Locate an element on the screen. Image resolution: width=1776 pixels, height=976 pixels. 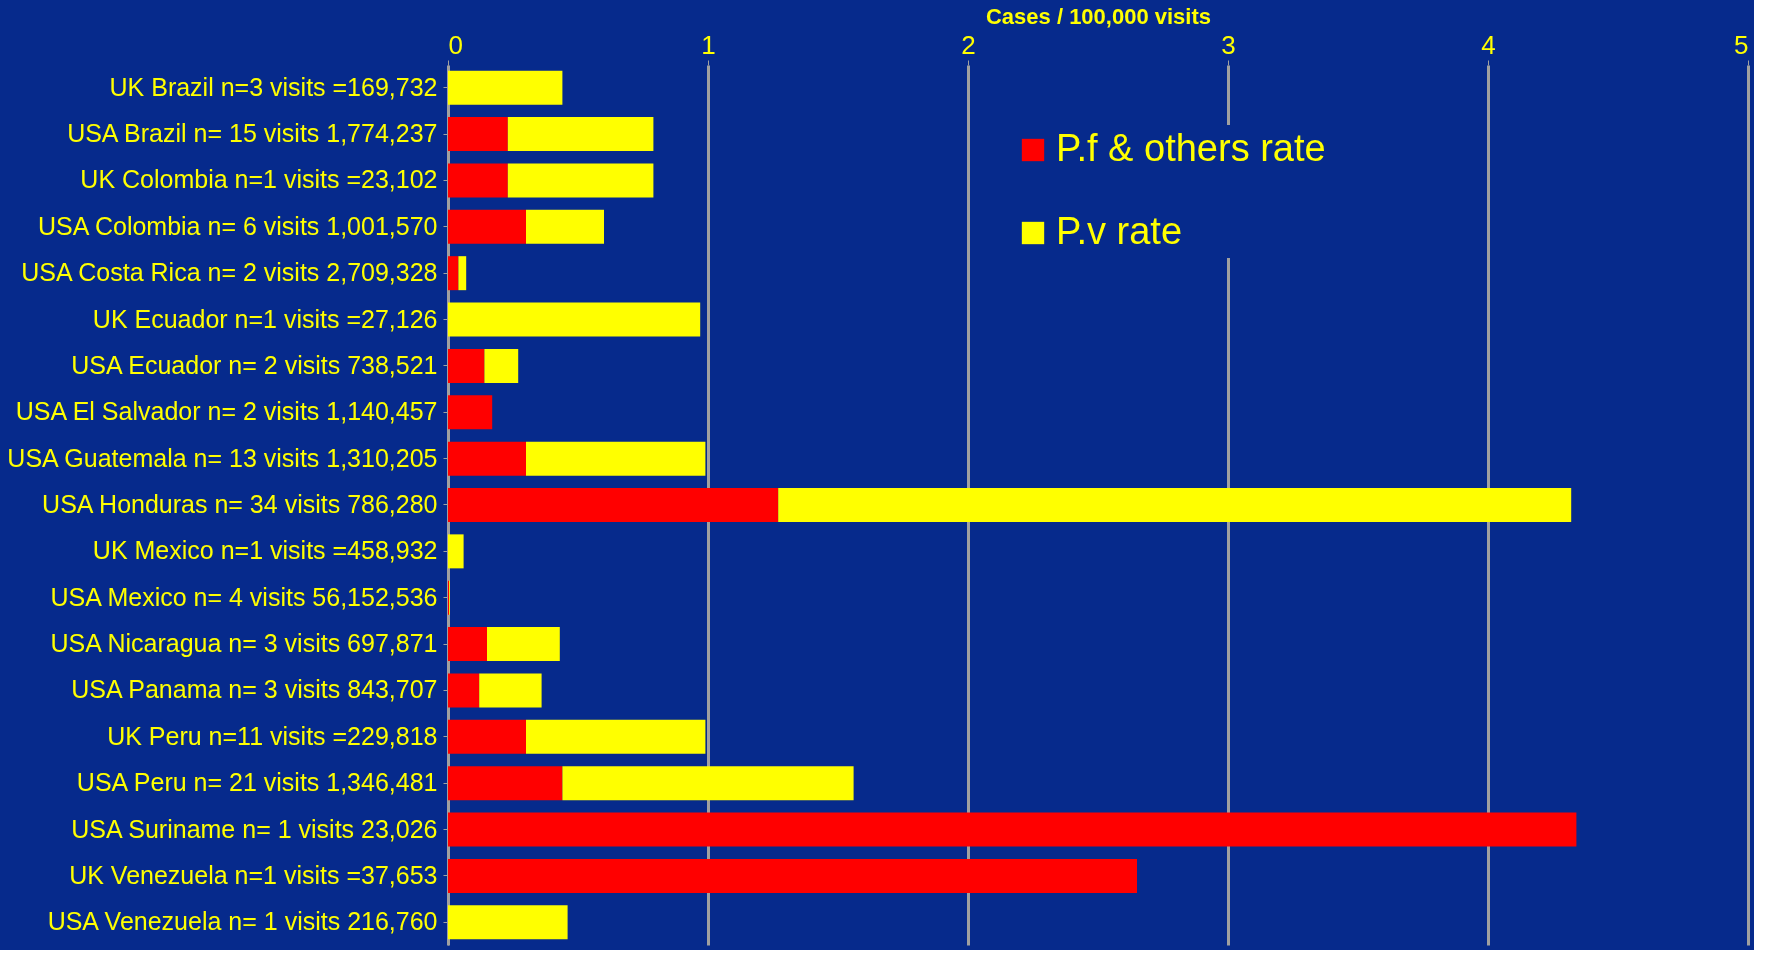
y-tick-label: USA Costa Rica n= 2 visits 2,709,328 is located at coordinates (229, 272).